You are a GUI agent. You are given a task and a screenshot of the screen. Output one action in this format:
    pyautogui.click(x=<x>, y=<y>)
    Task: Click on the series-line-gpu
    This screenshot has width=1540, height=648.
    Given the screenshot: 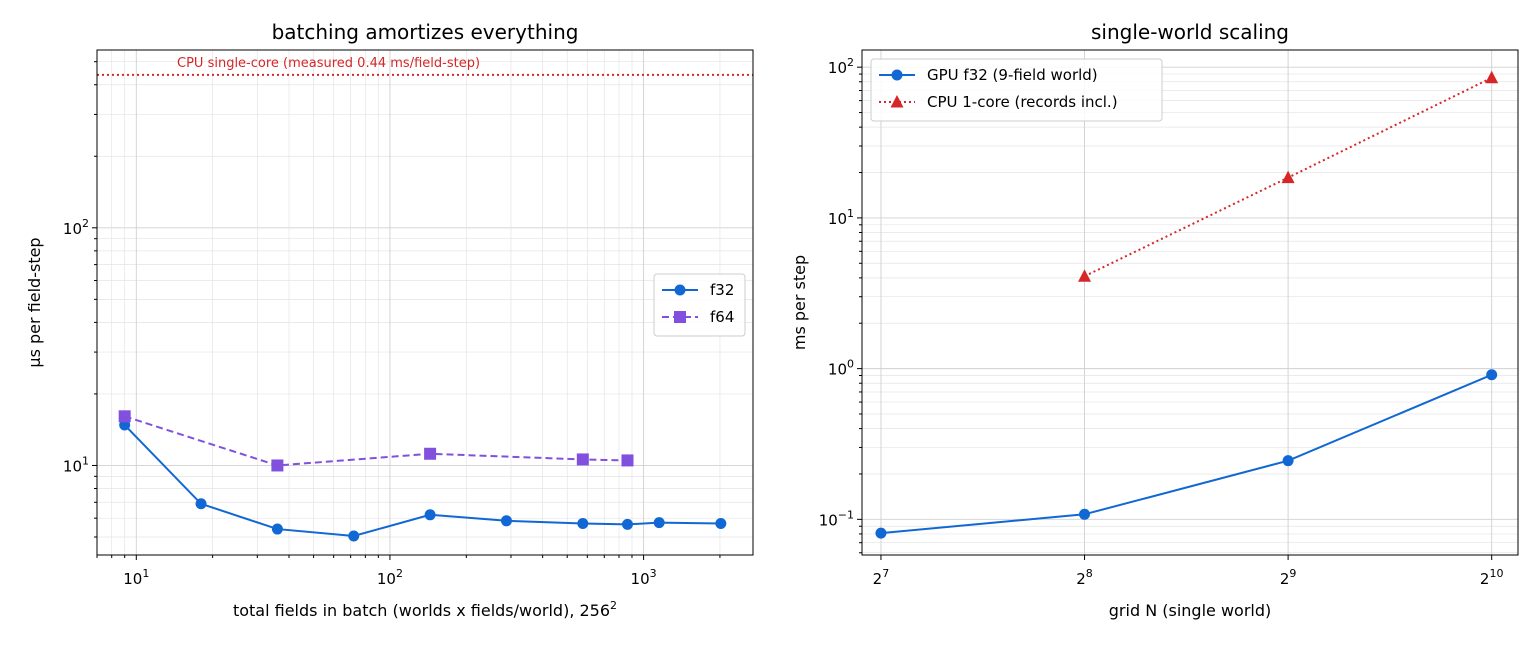 What is the action you would take?
    pyautogui.click(x=1186, y=454)
    